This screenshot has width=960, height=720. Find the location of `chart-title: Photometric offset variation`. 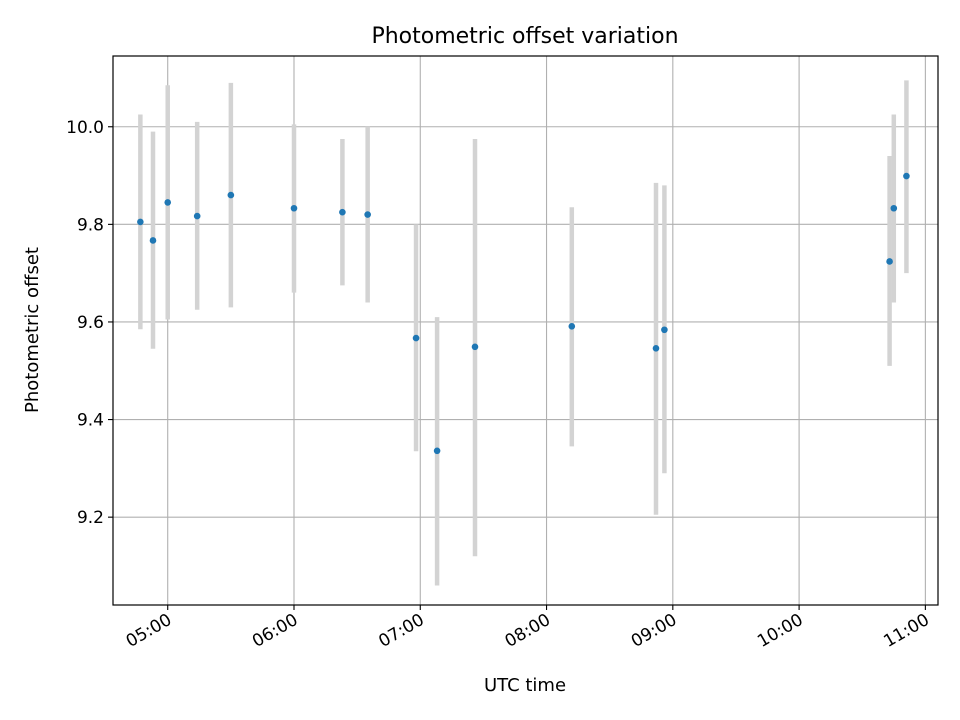

chart-title: Photometric offset variation is located at coordinates (524, 36).